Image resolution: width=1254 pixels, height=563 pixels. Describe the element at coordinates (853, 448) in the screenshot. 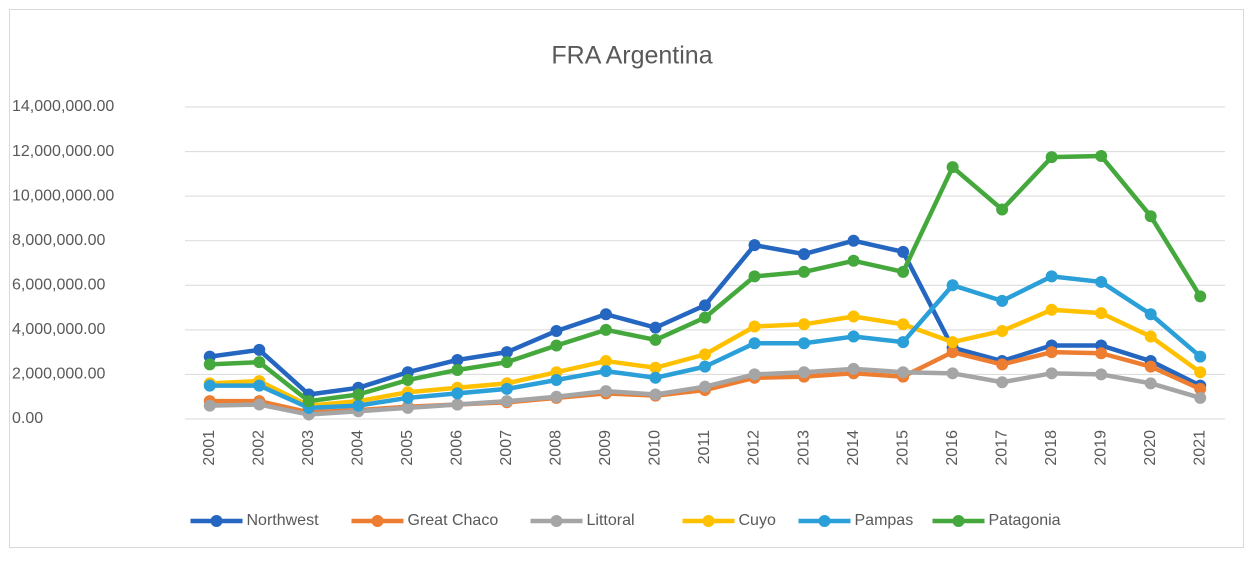

I see `x-tick-label: 2014` at that location.